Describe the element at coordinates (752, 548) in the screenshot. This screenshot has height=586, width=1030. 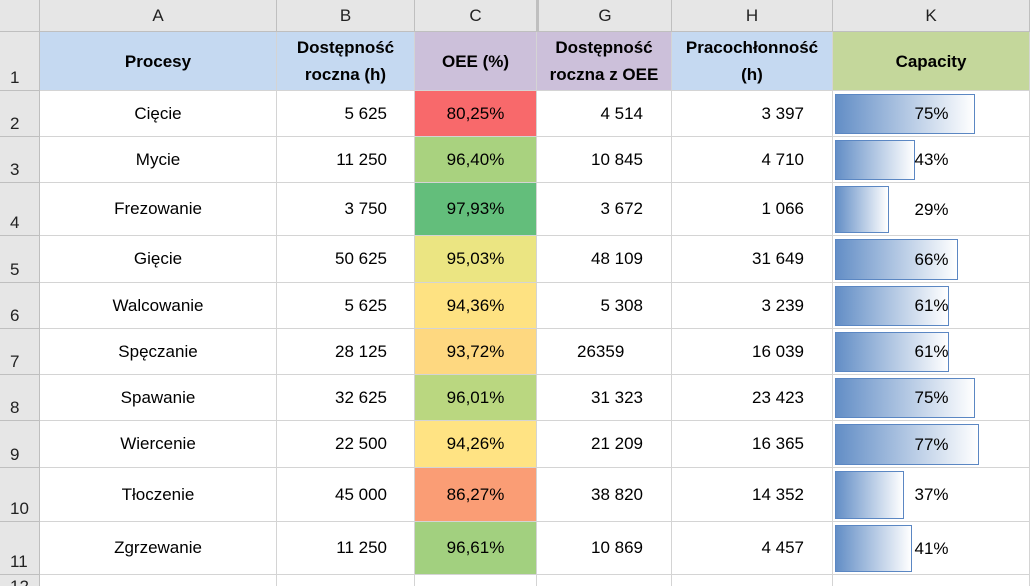
I see `cell: 4 457` at that location.